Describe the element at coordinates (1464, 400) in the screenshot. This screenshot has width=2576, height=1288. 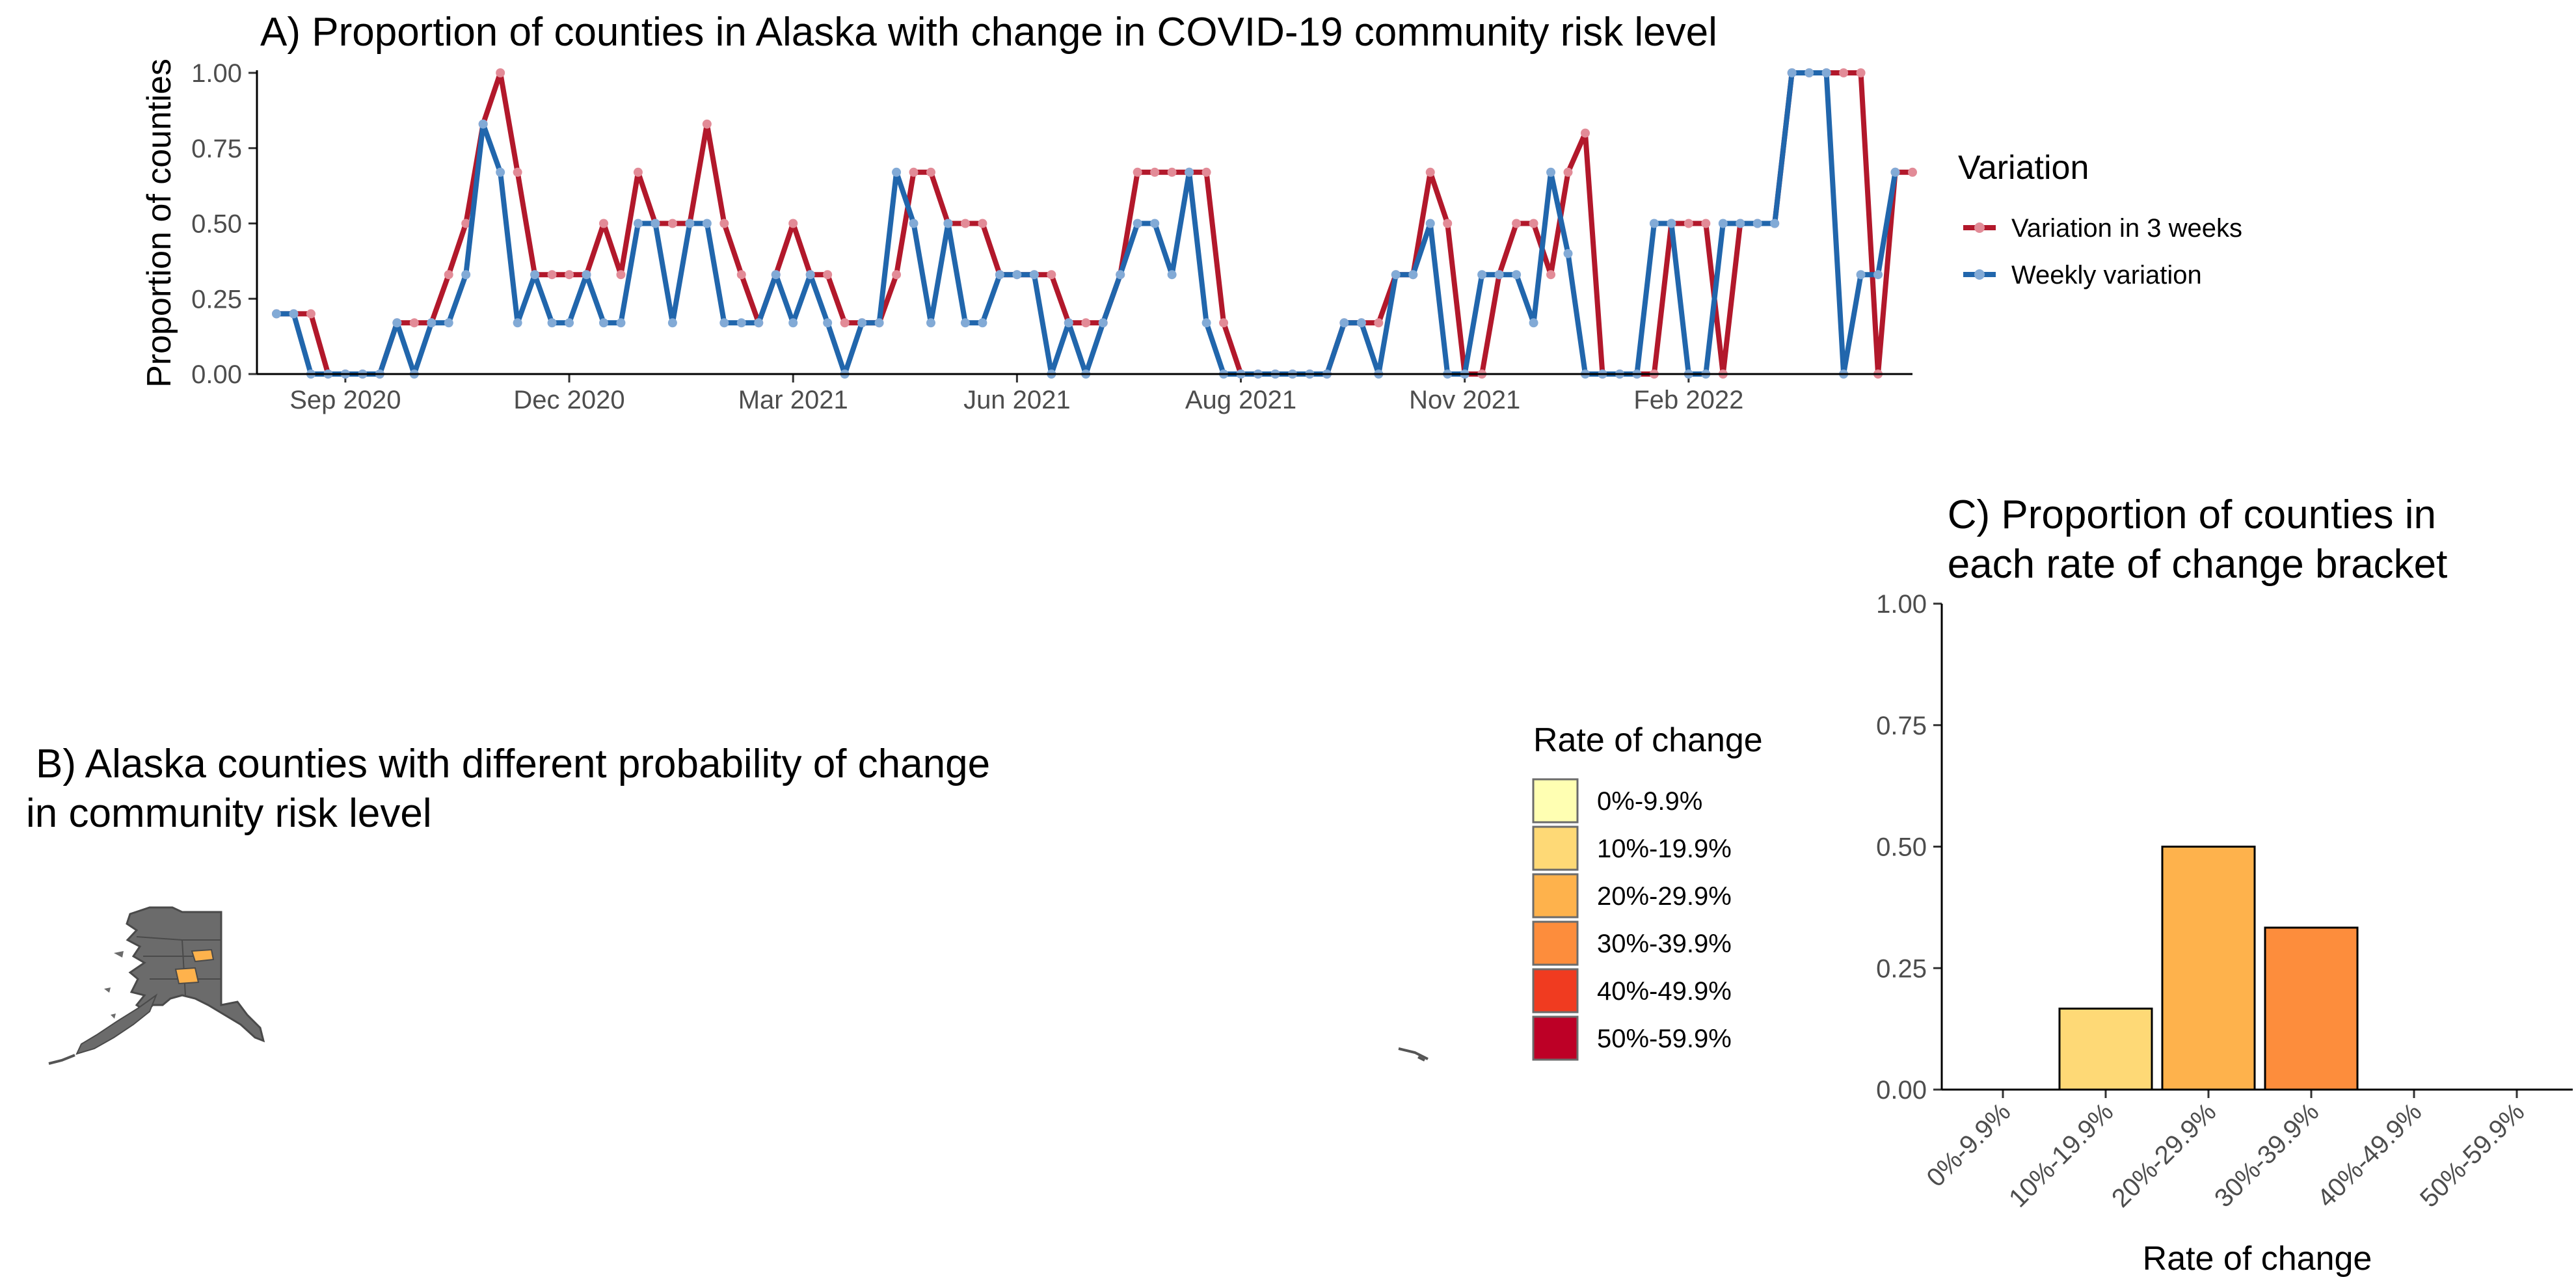
I see `x-tick-label: Nov 2021` at that location.